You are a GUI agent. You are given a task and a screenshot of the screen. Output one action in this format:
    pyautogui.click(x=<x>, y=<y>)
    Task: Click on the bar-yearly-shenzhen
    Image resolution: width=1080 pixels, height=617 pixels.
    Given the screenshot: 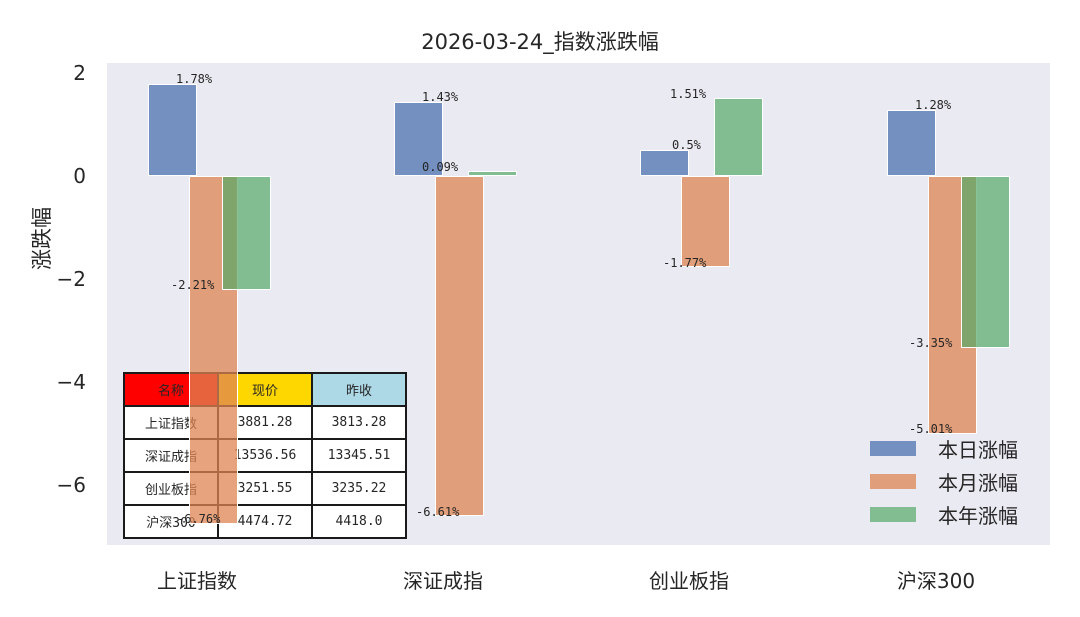 What is the action you would take?
    pyautogui.click(x=492, y=173)
    